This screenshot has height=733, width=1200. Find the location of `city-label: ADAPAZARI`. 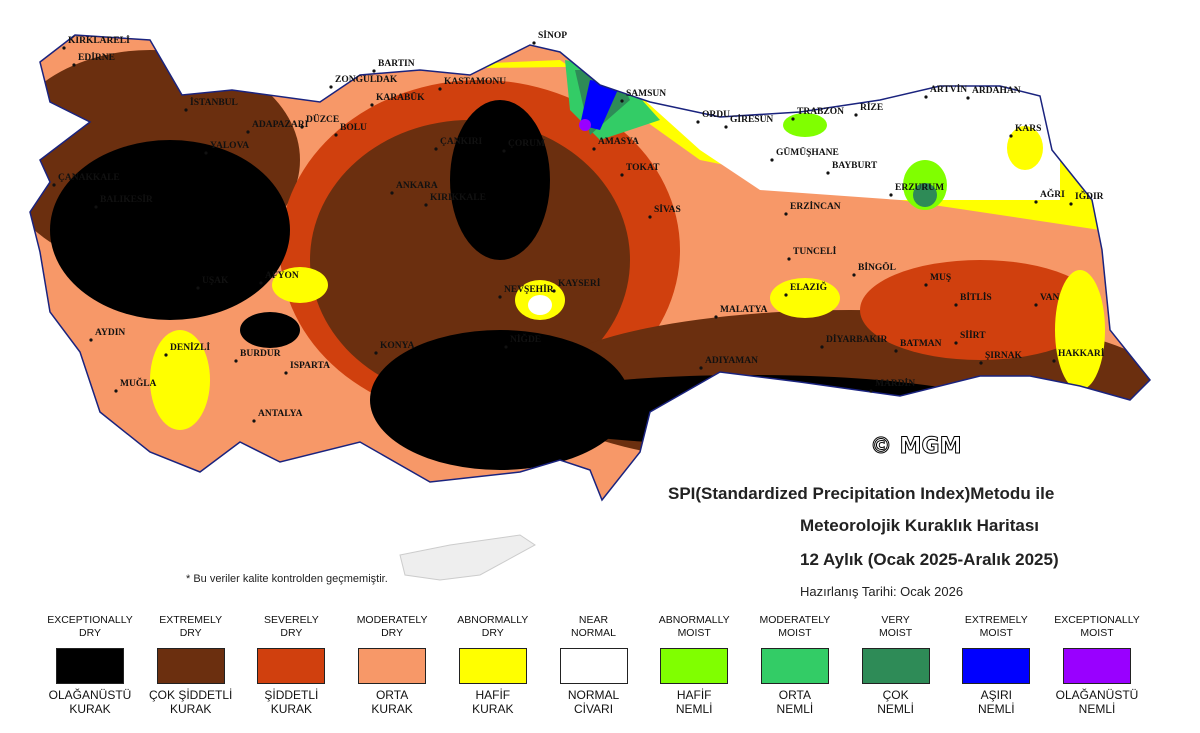

city-label: ADAPAZARI is located at coordinates (280, 125).